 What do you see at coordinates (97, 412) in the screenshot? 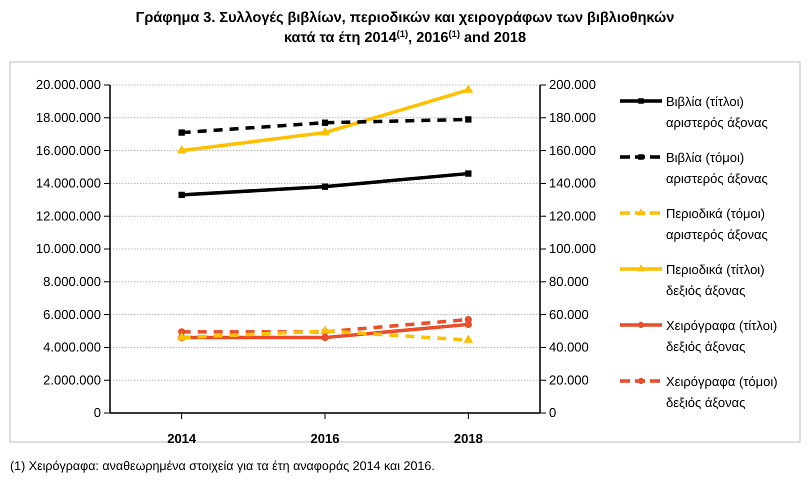
I see `y-tick-label: 0` at bounding box center [97, 412].